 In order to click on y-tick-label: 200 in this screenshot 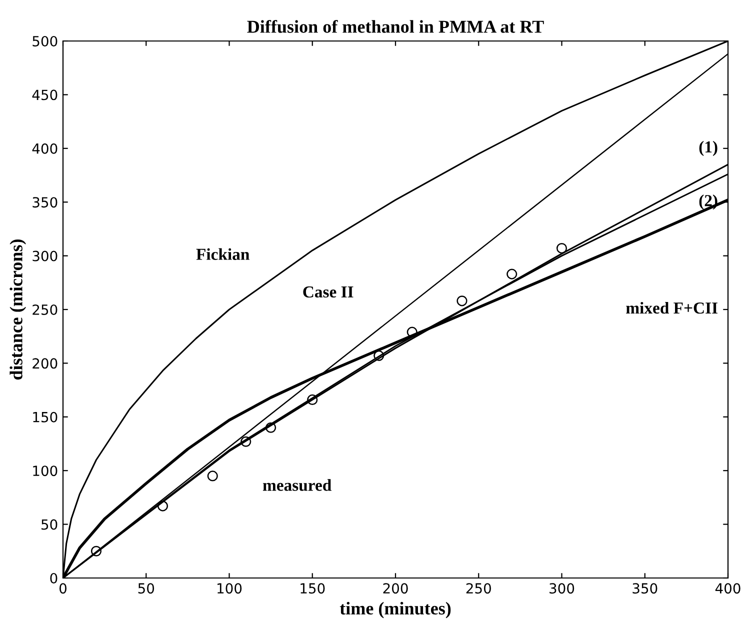, I will do `click(45, 363)`.